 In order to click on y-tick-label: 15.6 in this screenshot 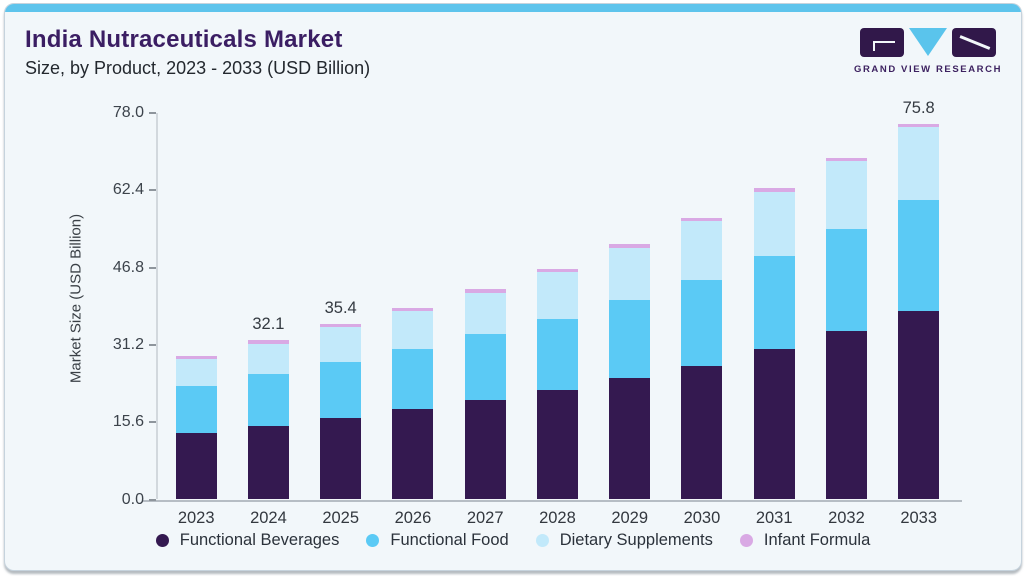, I will do `click(128, 422)`.